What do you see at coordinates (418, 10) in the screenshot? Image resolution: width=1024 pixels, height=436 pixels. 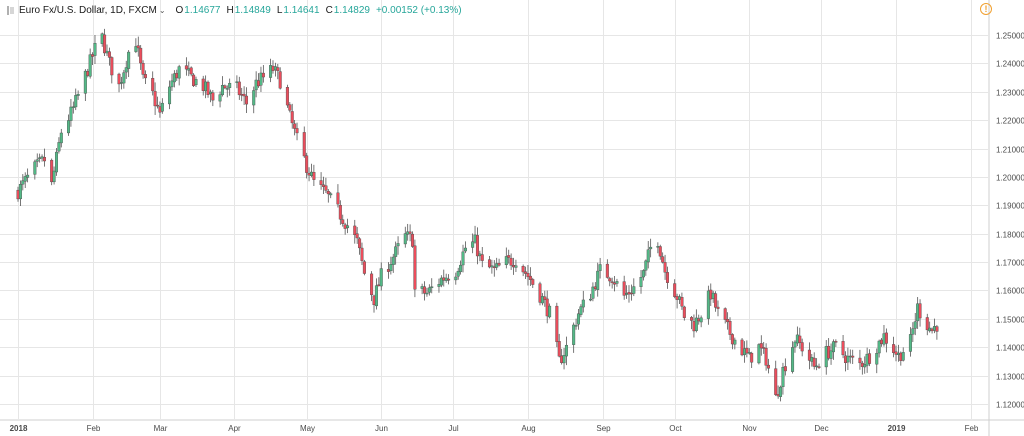 I see `change-value: +0.00152 (+0.13%)` at bounding box center [418, 10].